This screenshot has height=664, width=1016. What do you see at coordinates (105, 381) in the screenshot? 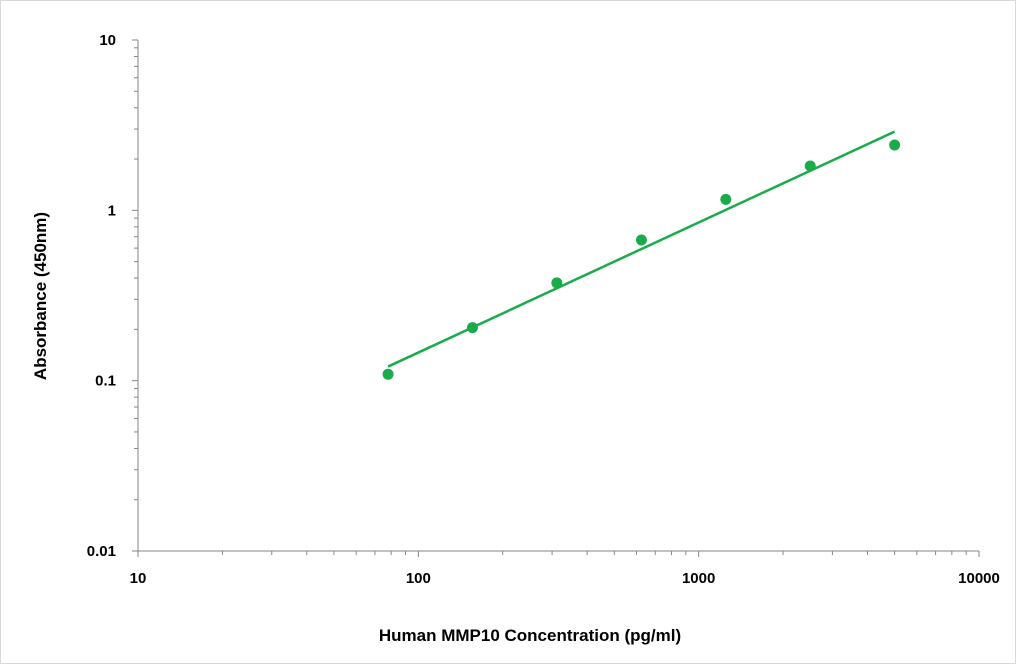
I see `y-tick-label: 0.1` at bounding box center [105, 381].